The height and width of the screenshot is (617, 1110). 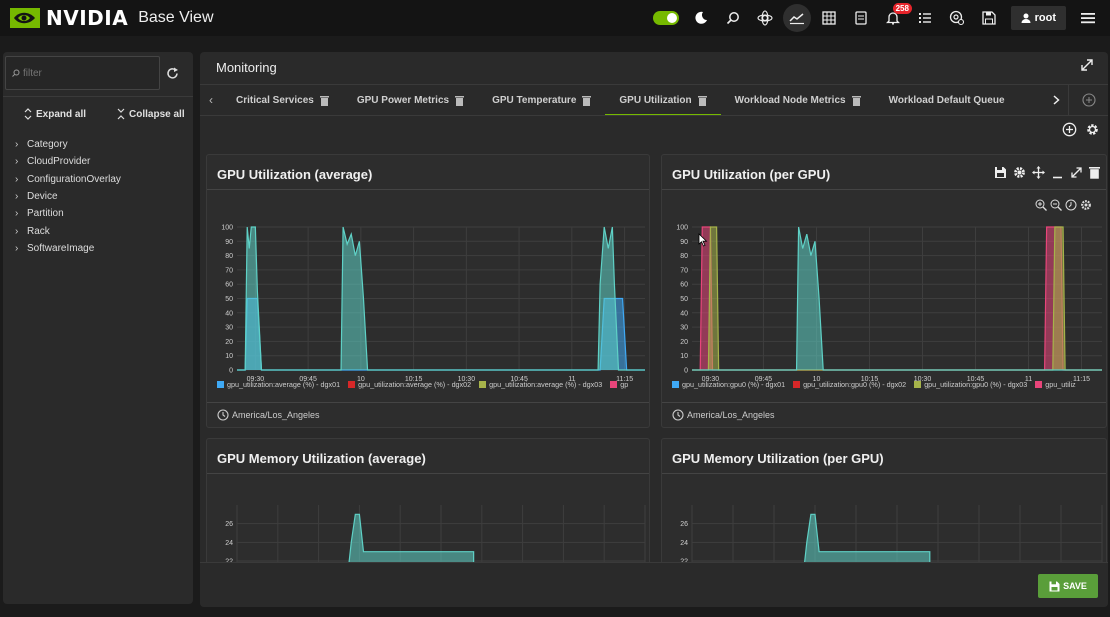 I want to click on x-tick-label: 09:30, so click(x=711, y=379).